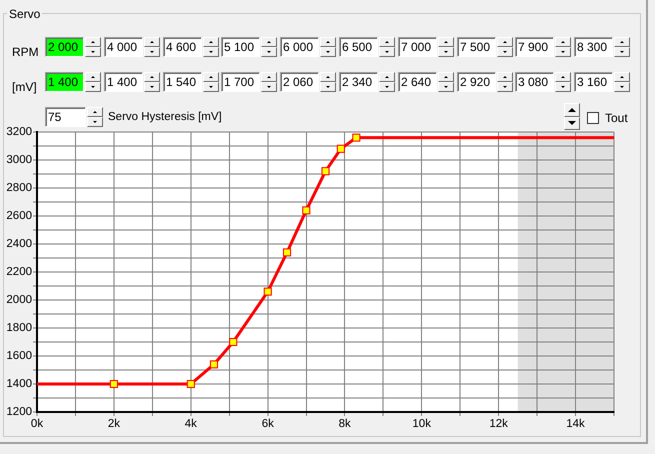  I want to click on number-field: 2 060, so click(299, 82).